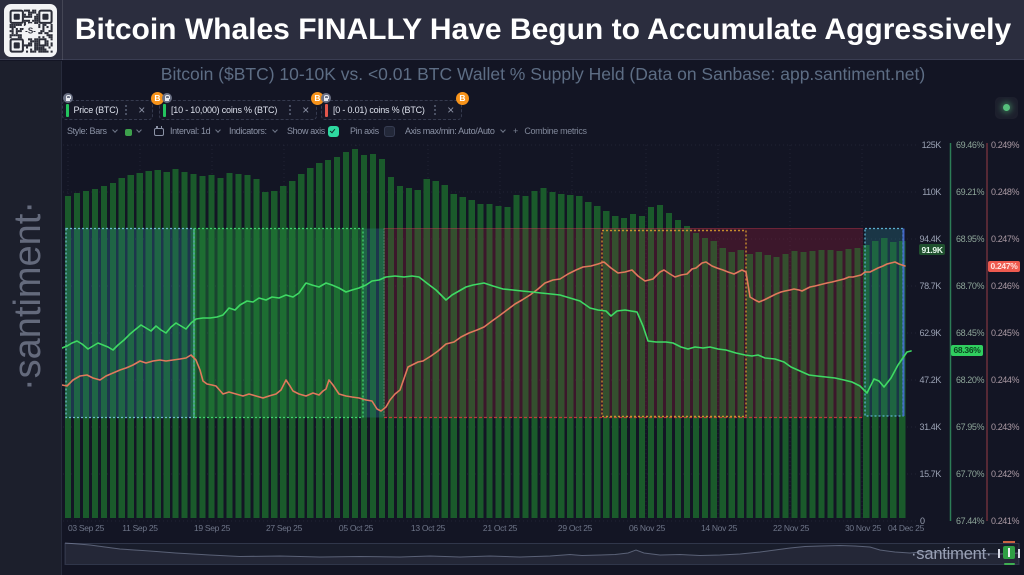  I want to click on svg-text: -S-, so click(30, 31).